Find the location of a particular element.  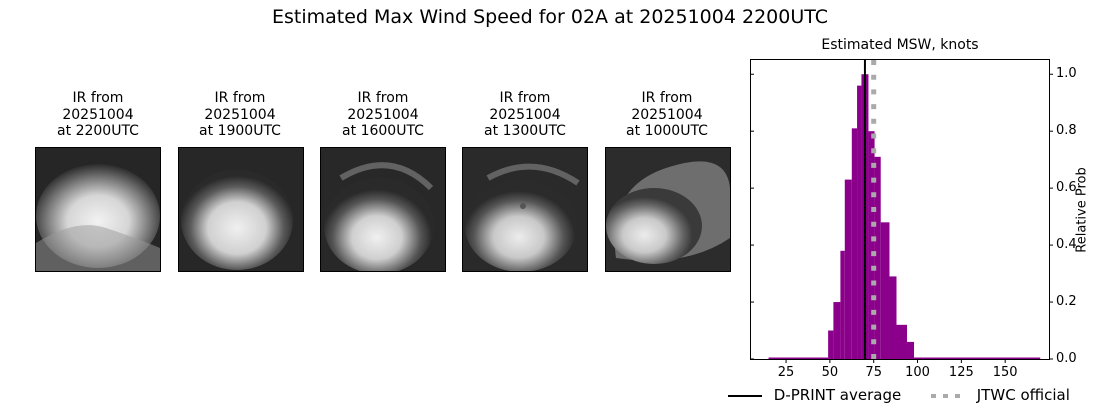

chart-title: Estimated MSW, knots is located at coordinates (900, 45).